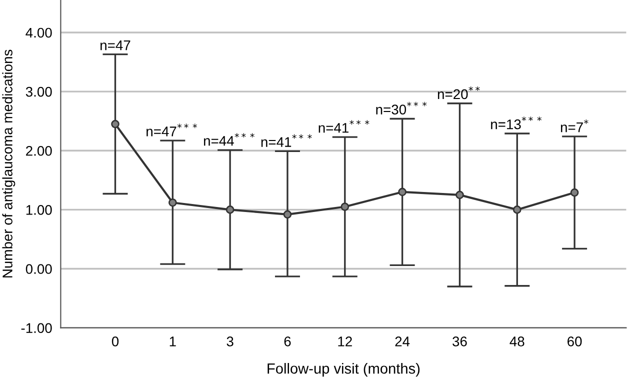  Describe the element at coordinates (39, 91) in the screenshot. I see `y-tick-label: 3.00` at that location.